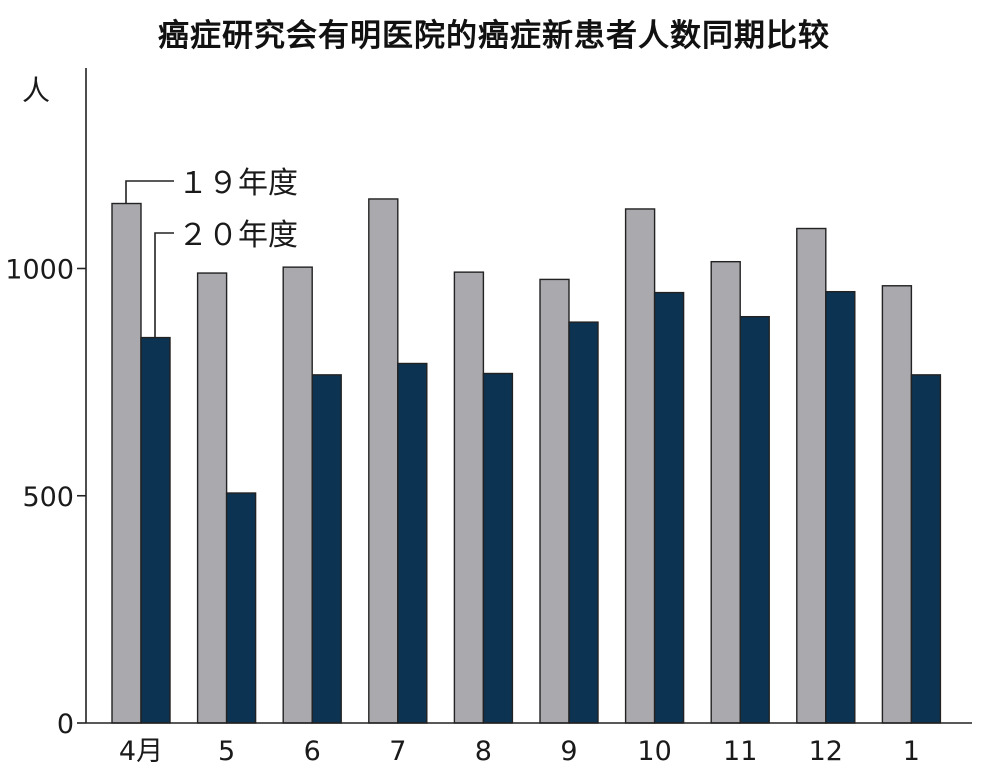 The height and width of the screenshot is (780, 988). I want to click on legend: １９年度 ２０年度, so click(211, 252).